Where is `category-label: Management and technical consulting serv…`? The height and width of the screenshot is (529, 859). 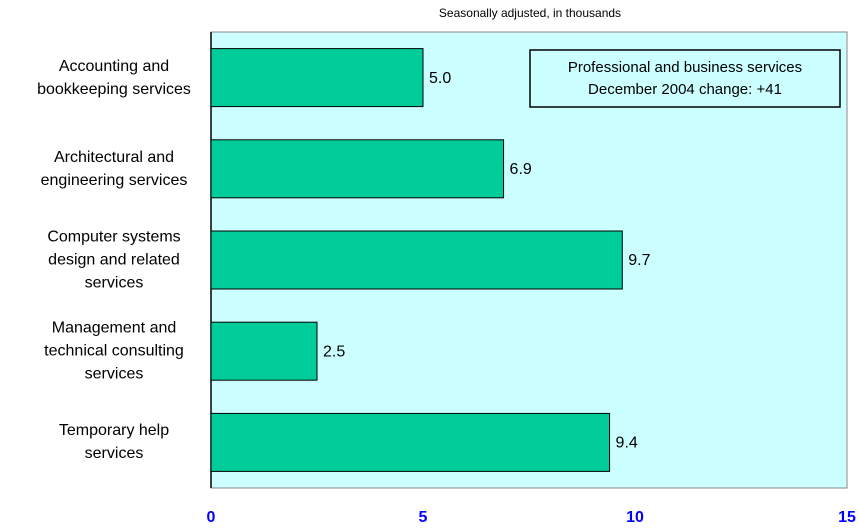
category-label: Management and technical consulting serv… is located at coordinates (114, 351).